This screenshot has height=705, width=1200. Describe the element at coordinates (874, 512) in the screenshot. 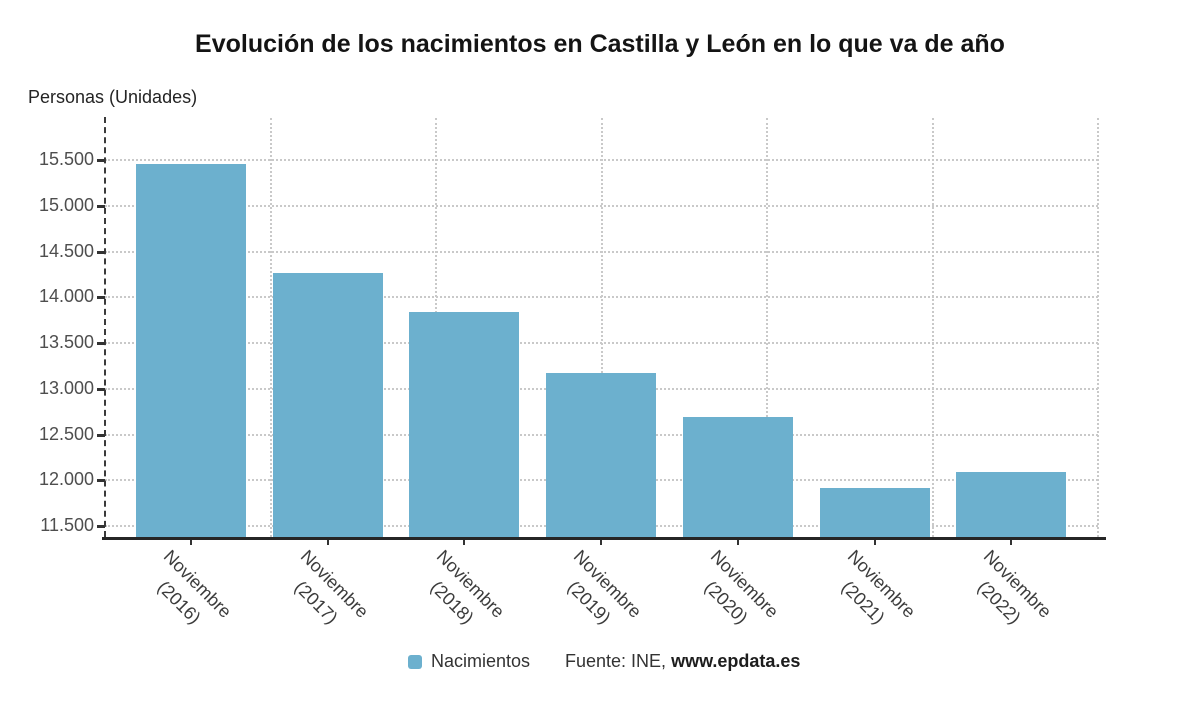

I see `bar-noviembre-2021` at that location.